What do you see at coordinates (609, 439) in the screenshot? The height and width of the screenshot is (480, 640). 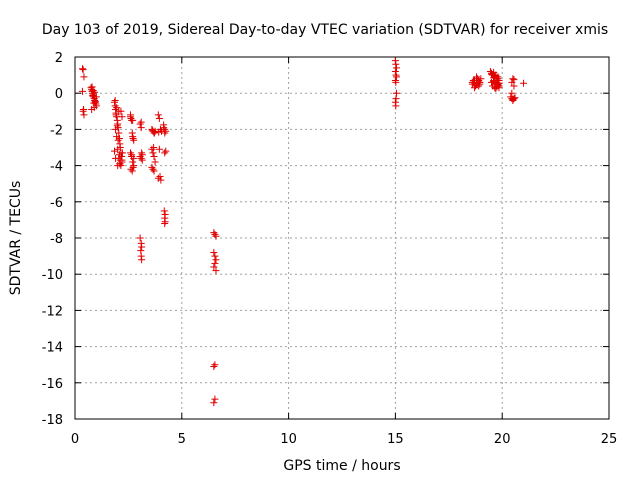 I see `x-tick-label: 25` at bounding box center [609, 439].